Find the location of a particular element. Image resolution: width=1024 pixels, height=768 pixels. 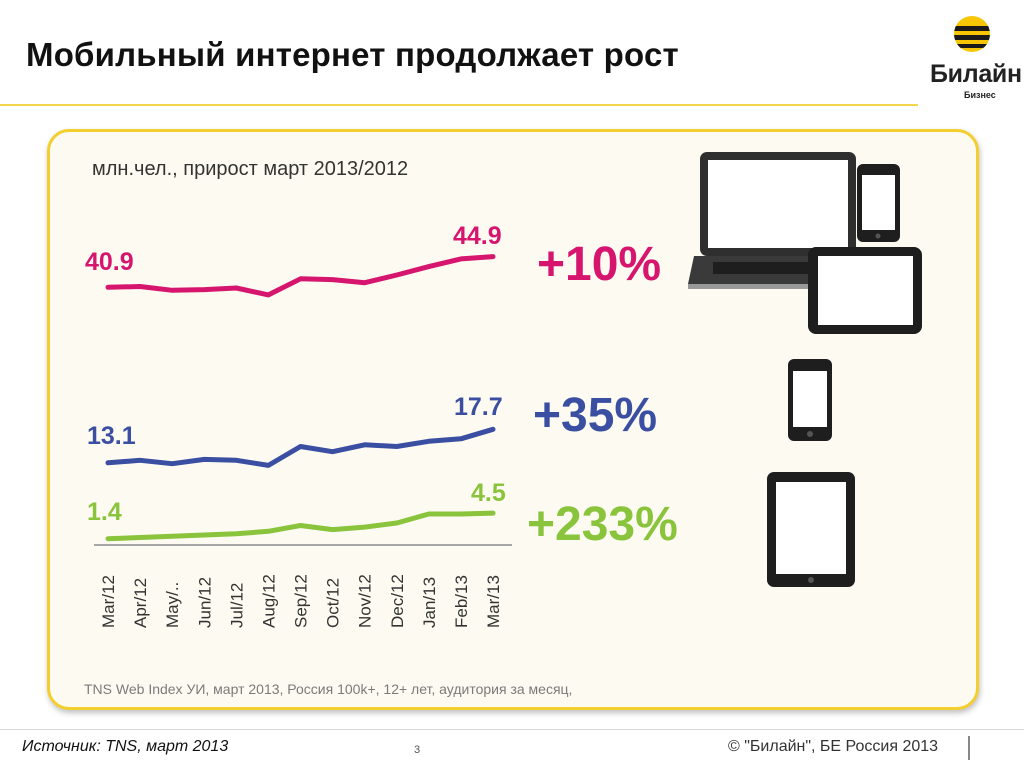

series-1-growth: +10% is located at coordinates (599, 264).